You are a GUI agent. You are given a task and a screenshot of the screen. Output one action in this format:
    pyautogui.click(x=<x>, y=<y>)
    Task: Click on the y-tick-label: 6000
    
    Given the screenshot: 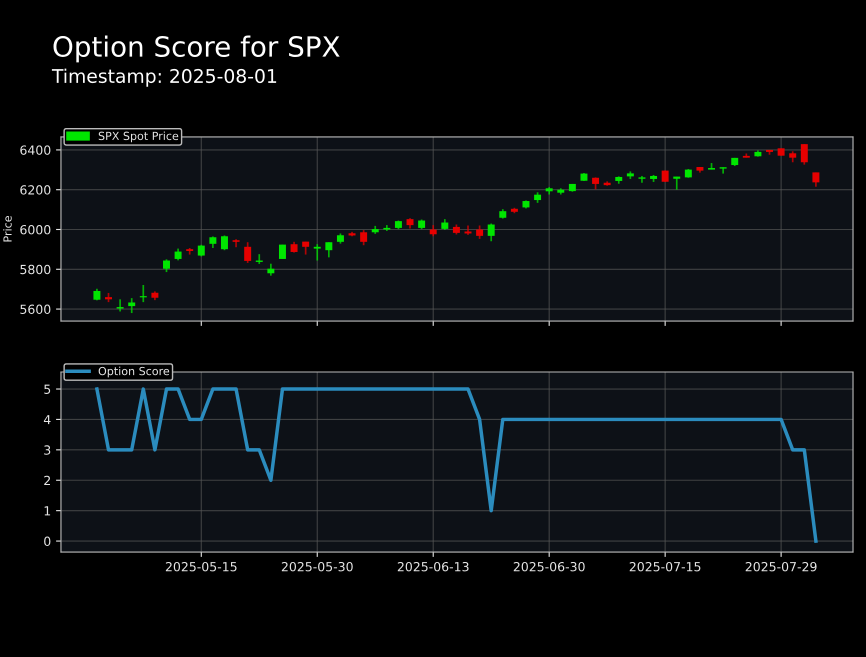 What is the action you would take?
    pyautogui.click(x=35, y=229)
    